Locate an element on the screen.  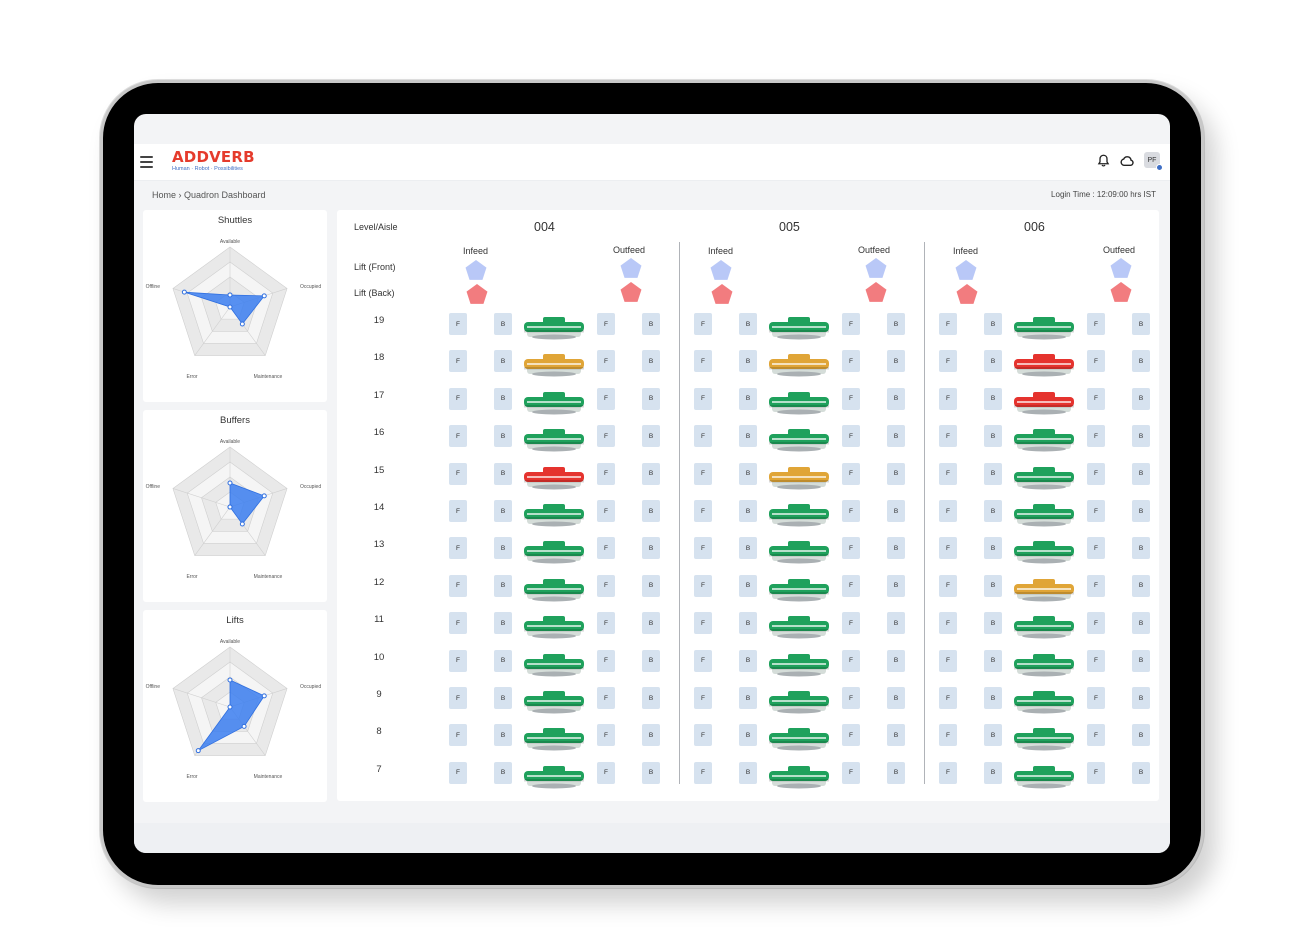
lift-front-infeed-icon is located at coordinates (476, 270).